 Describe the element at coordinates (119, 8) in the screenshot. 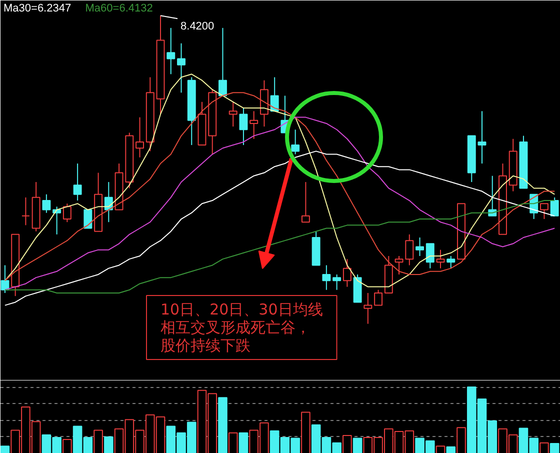

I see `text: Ma60=6.4132` at that location.